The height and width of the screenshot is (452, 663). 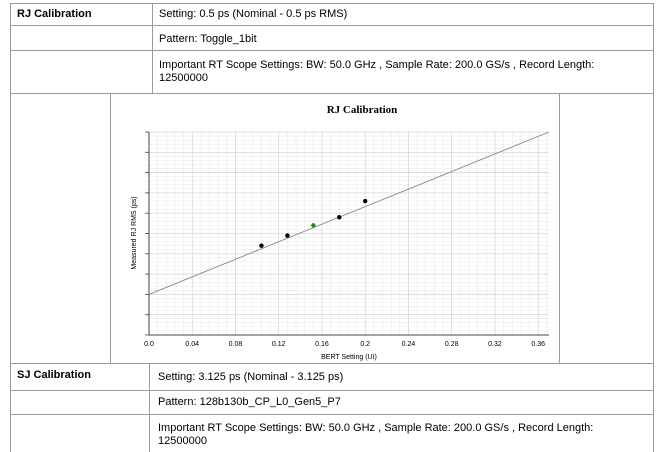 What do you see at coordinates (409, 344) in the screenshot?
I see `x-tick-label: 0.24` at bounding box center [409, 344].